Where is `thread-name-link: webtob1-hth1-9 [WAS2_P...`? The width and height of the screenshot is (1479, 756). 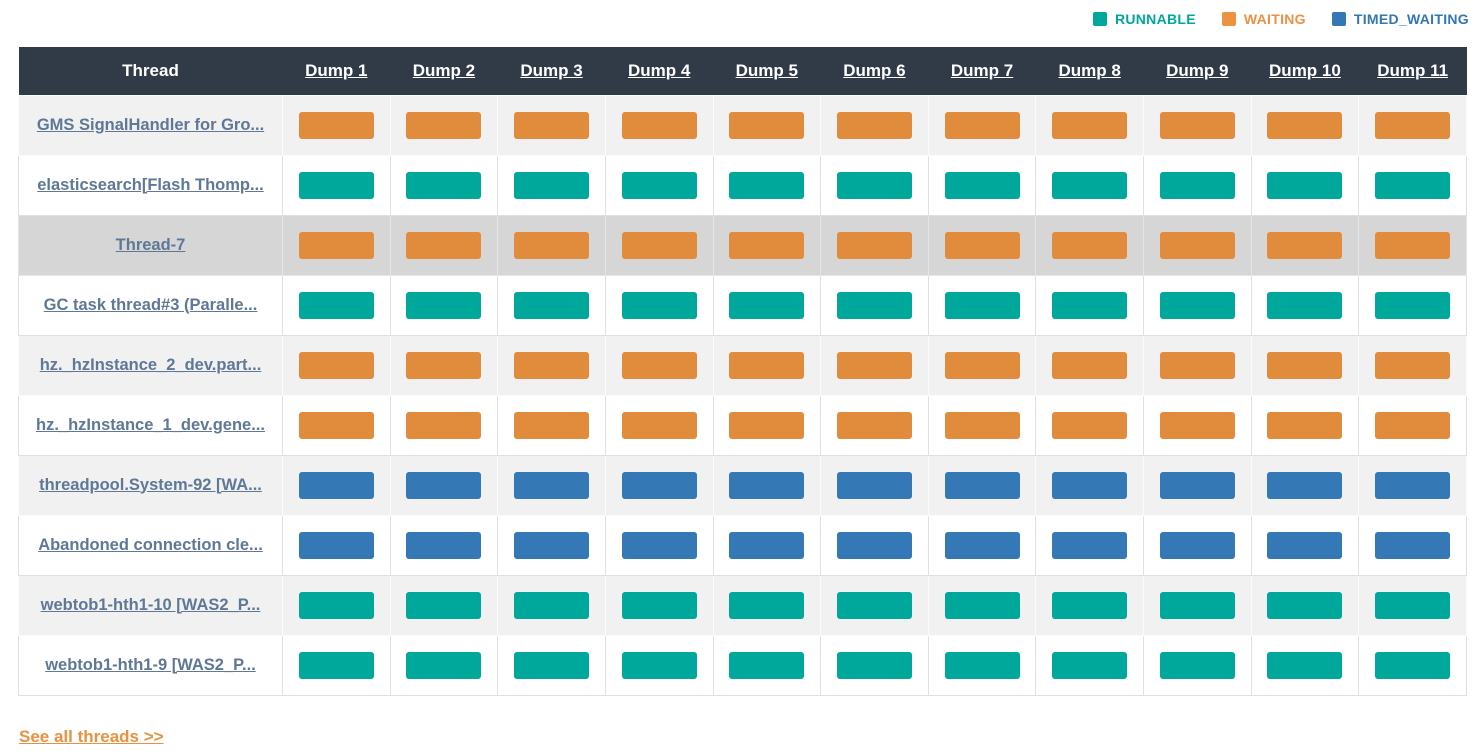
thread-name-link: webtob1-hth1-9 [WAS2_P... is located at coordinates (150, 664).